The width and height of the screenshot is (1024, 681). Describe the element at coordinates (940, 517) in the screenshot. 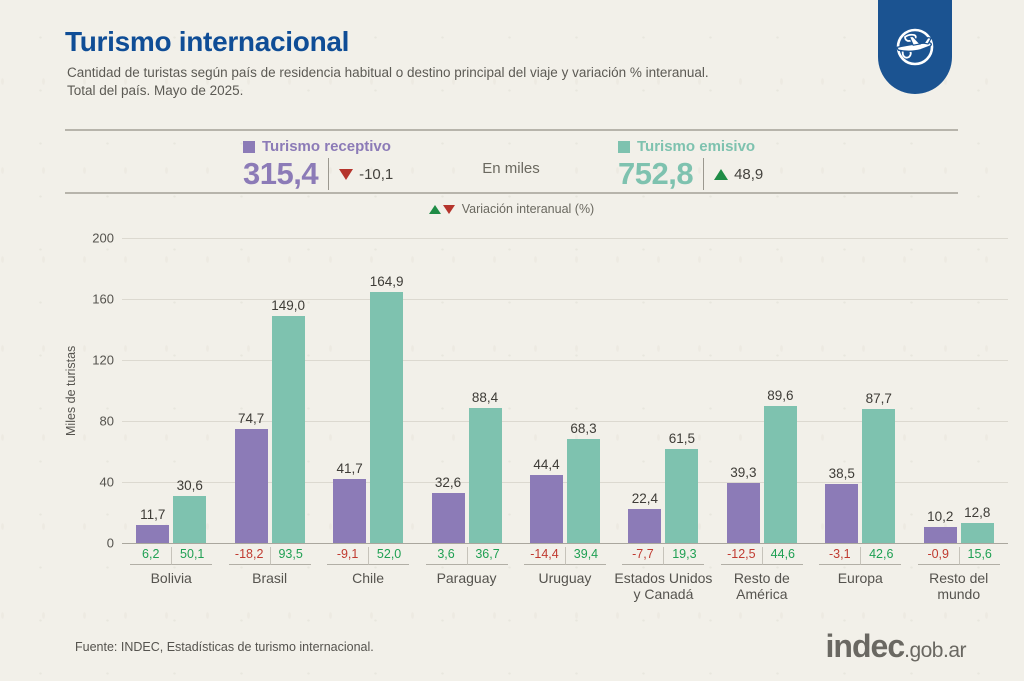

I see `bar-value-label: 10,2` at that location.